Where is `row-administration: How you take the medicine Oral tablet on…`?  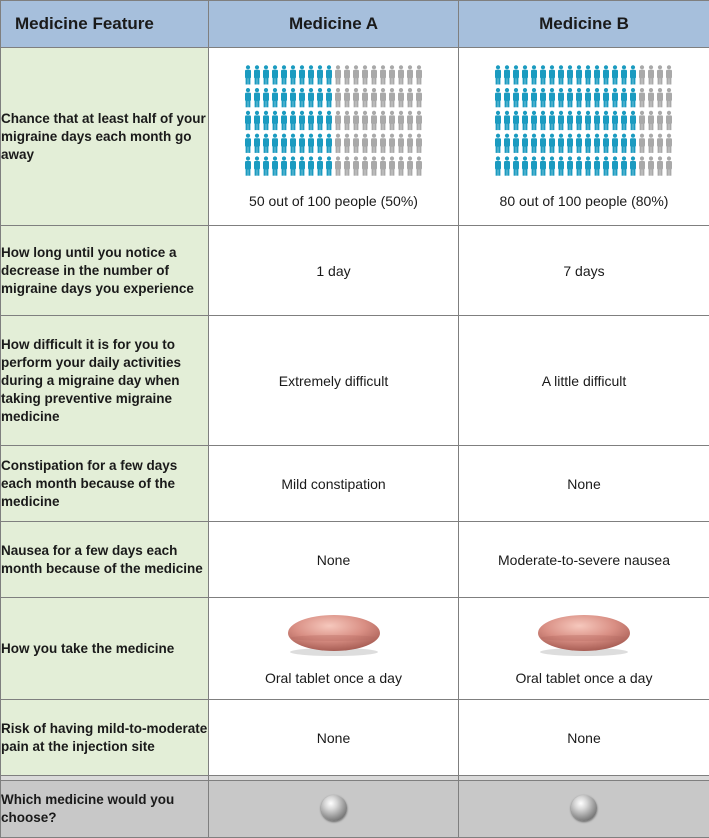 row-administration: How you take the medicine Oral tablet on… is located at coordinates (354, 648).